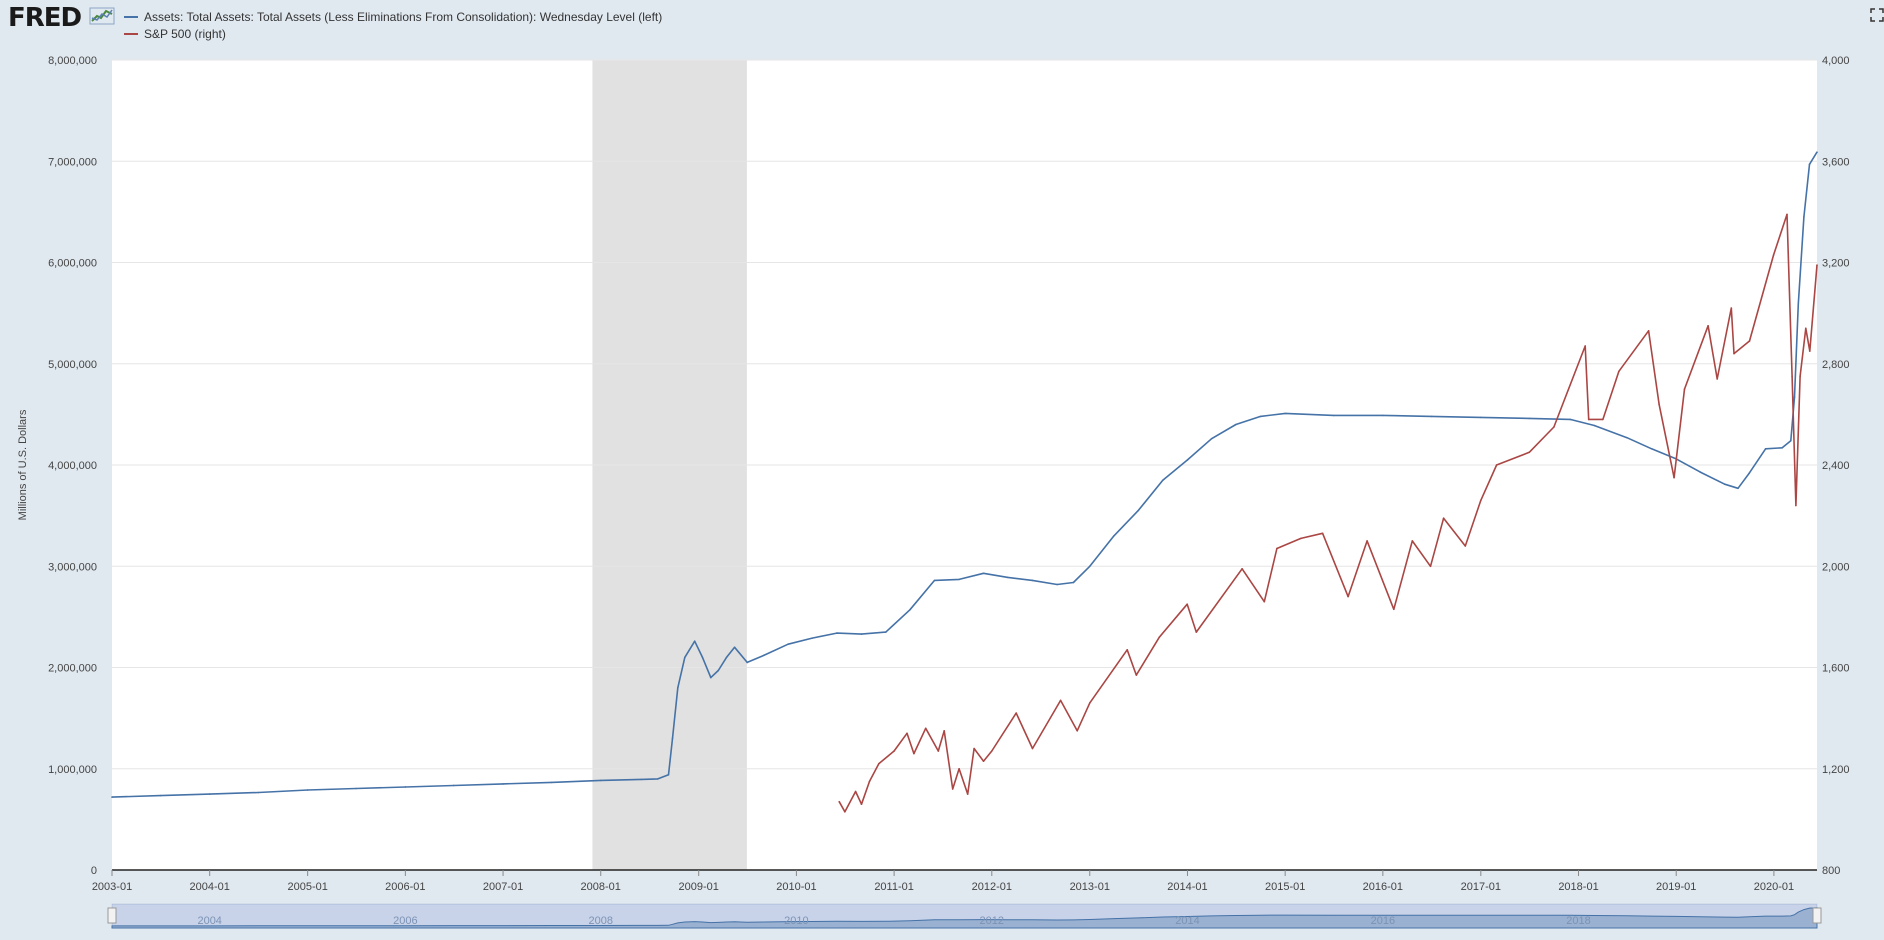 The image size is (1884, 940). I want to click on x-tick-label: 2013-01, so click(1090, 887).